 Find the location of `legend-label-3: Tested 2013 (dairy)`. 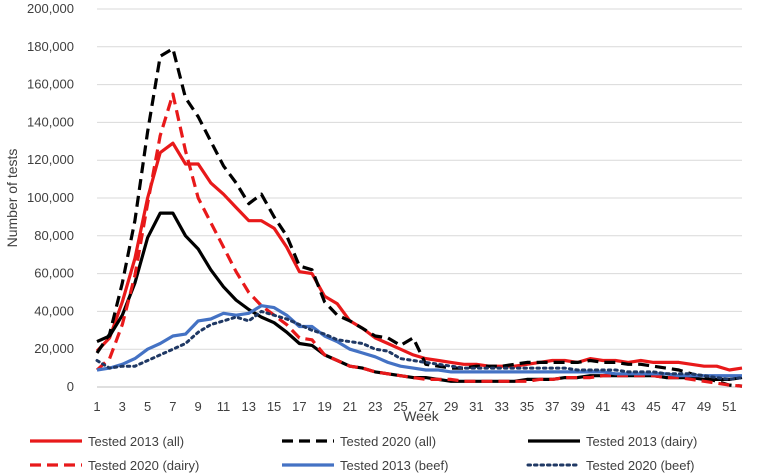

legend-label-3: Tested 2013 (dairy) is located at coordinates (641, 441).